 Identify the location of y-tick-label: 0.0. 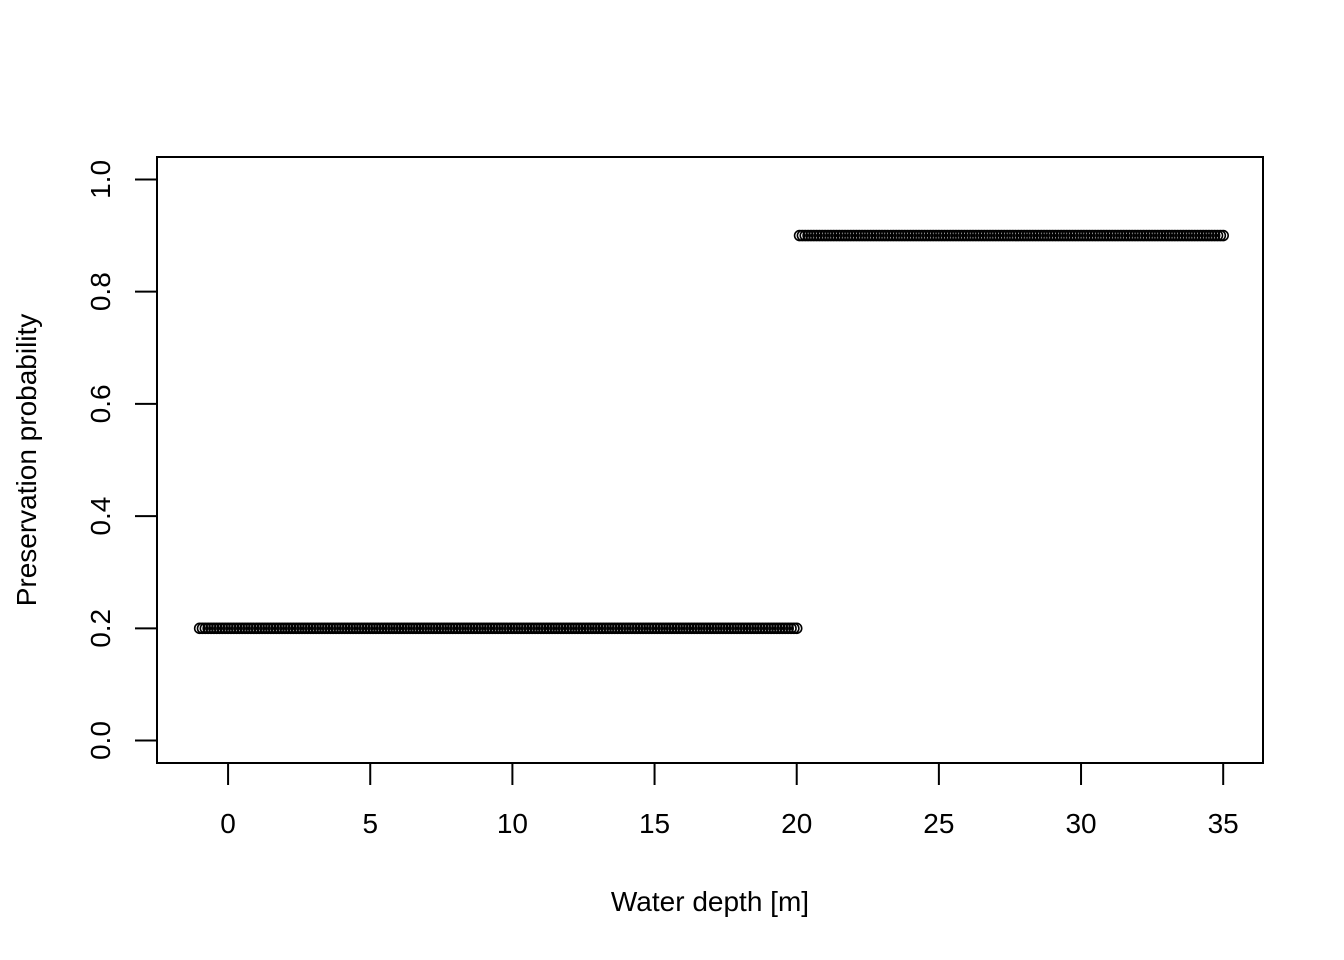
(100, 740).